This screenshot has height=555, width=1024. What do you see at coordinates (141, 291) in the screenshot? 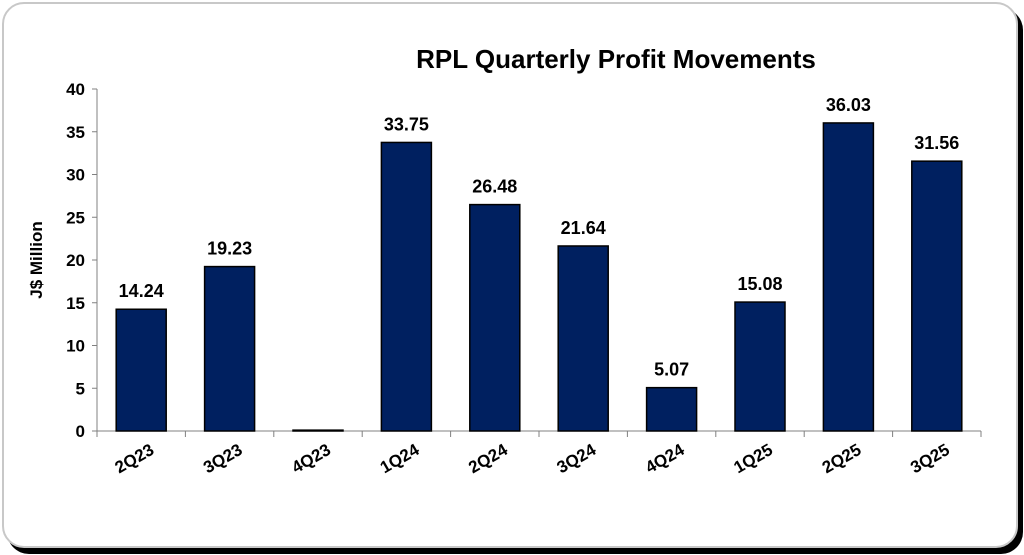
I see `data-label: 14.24` at bounding box center [141, 291].